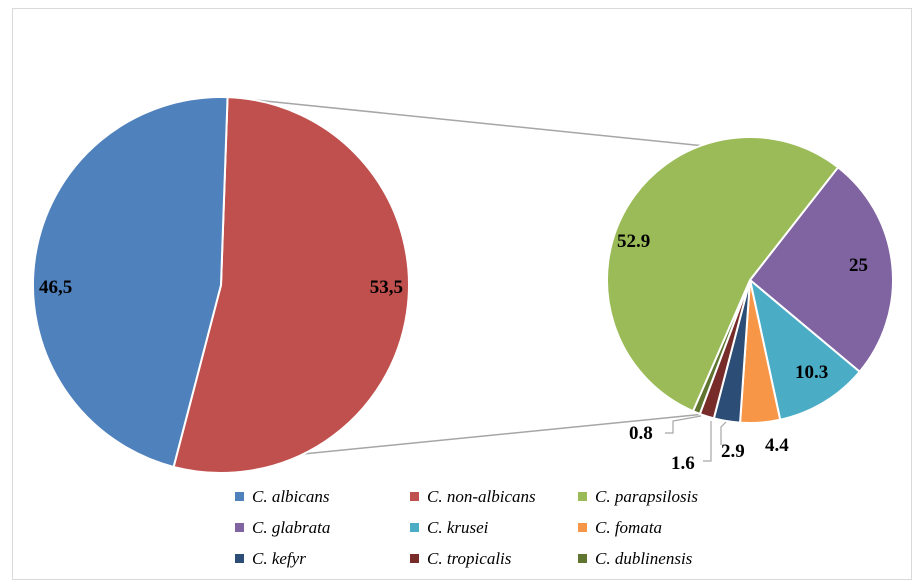 Image resolution: width=915 pixels, height=584 pixels. Describe the element at coordinates (858, 265) in the screenshot. I see `secondary-label-c-glabrata: 25` at that location.